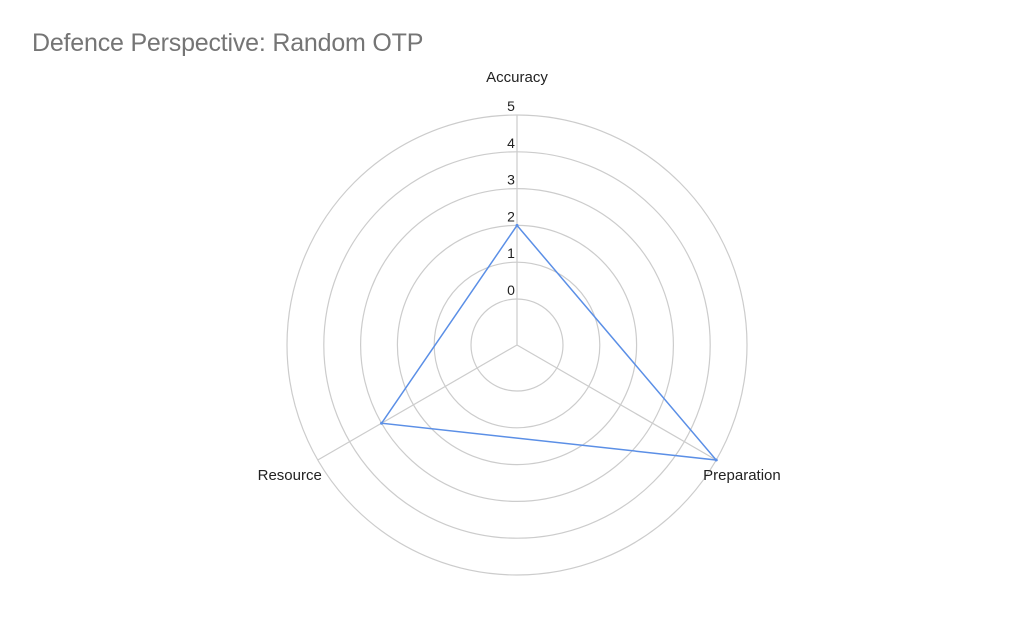  I want to click on radar-series, so click(549, 342).